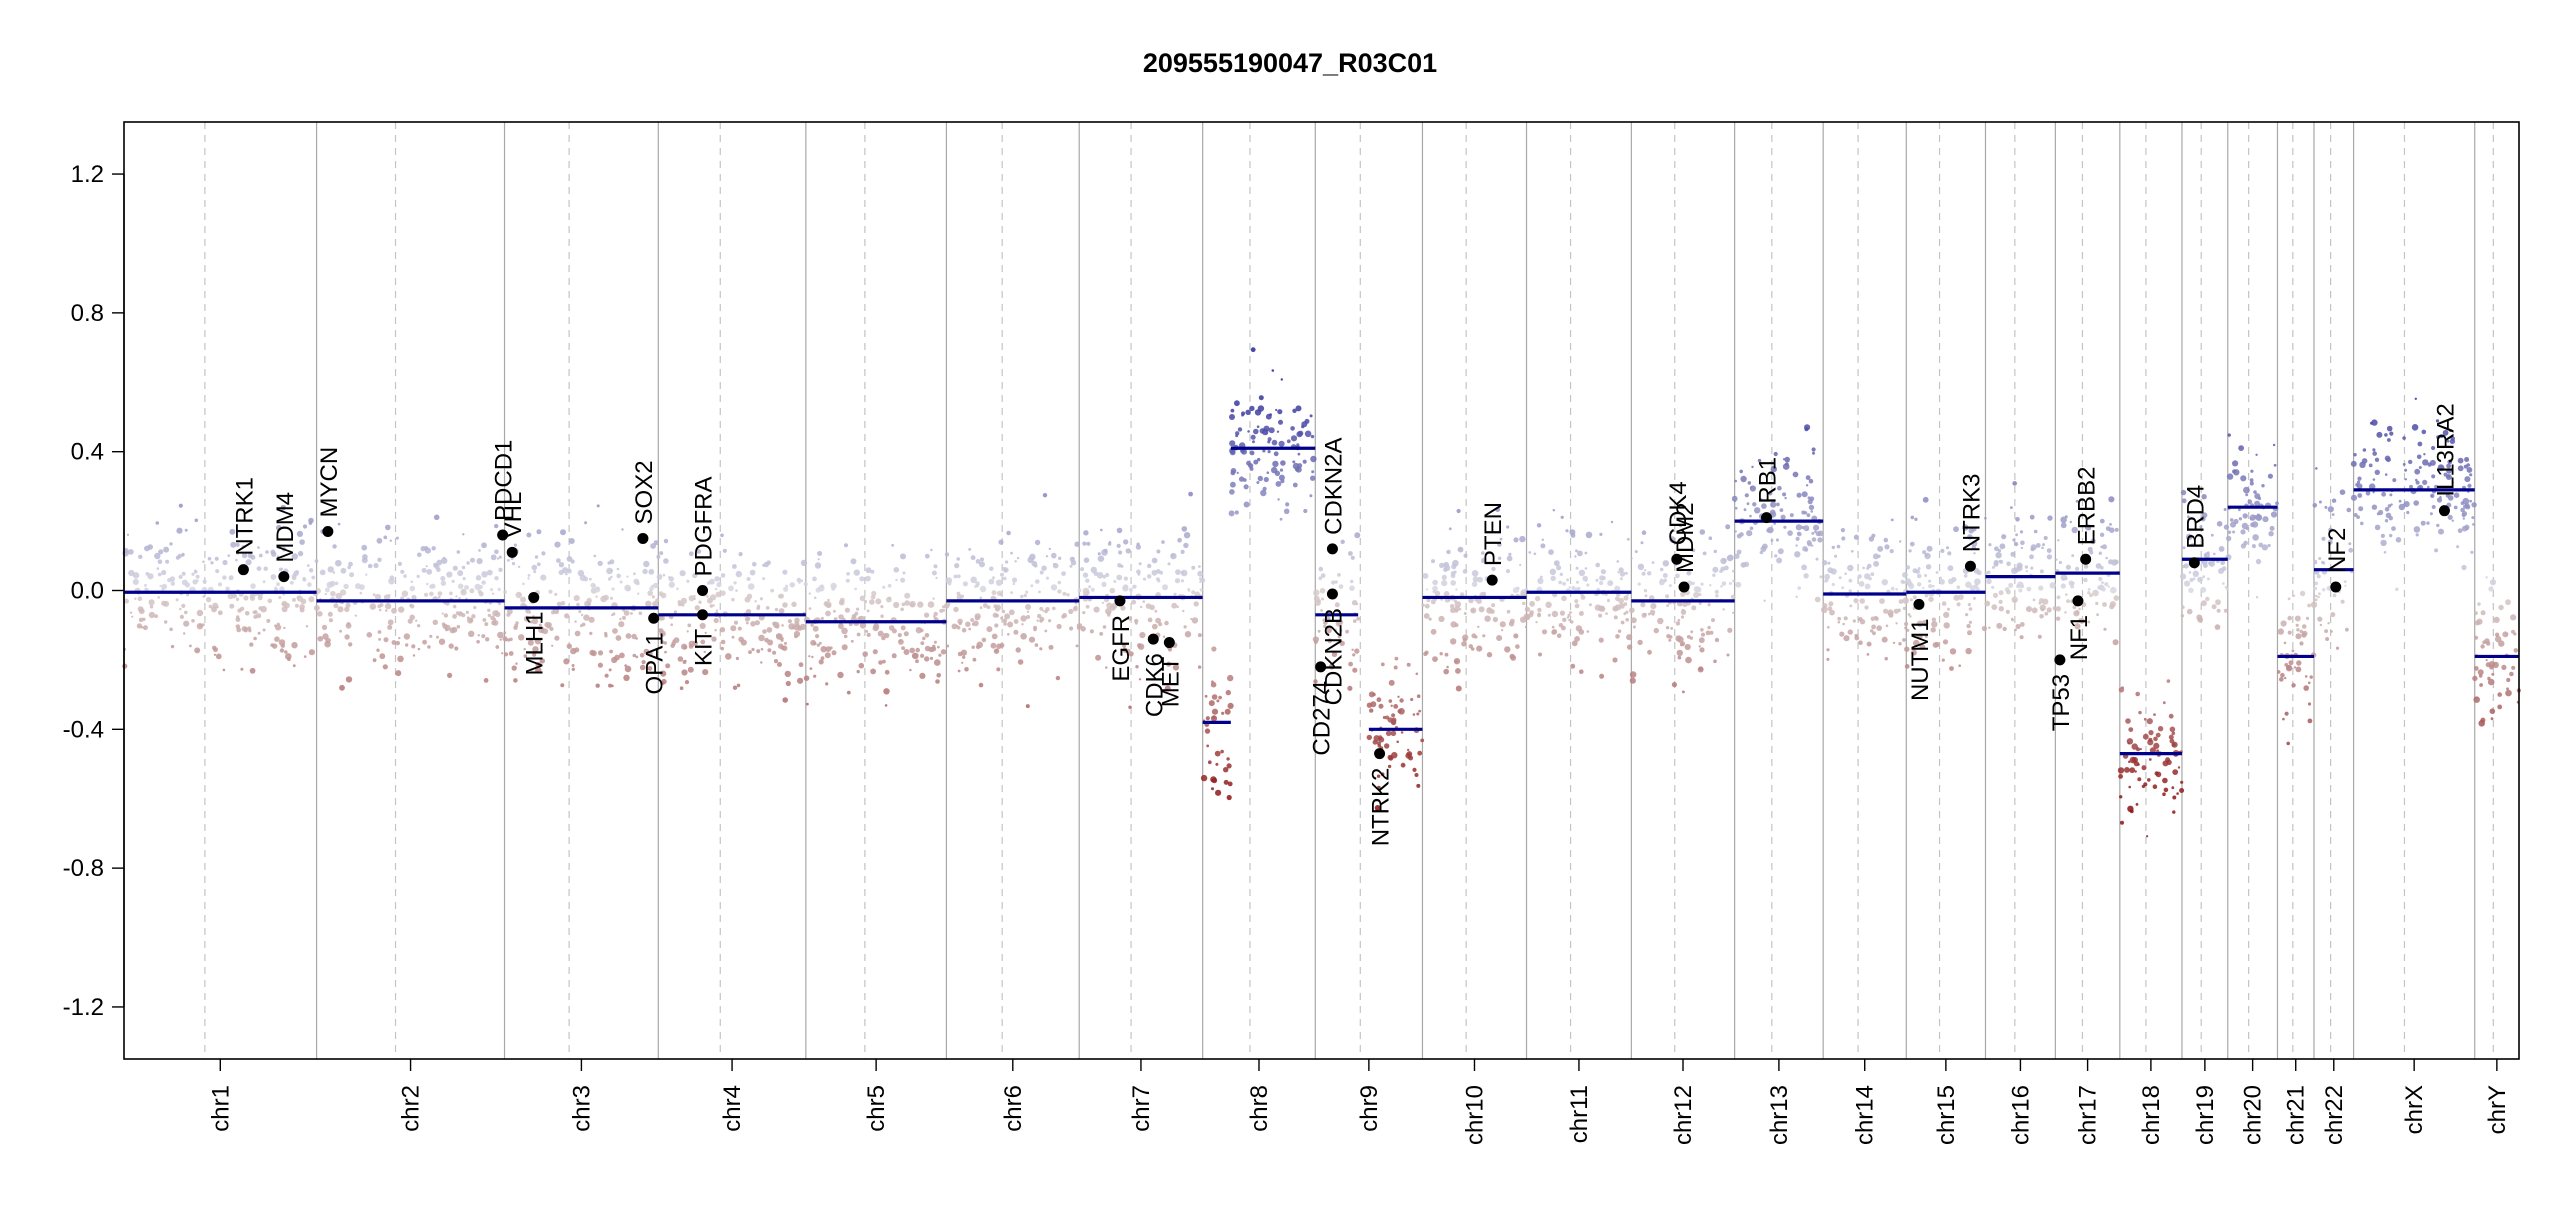 The height and width of the screenshot is (1205, 2550). What do you see at coordinates (732, 1108) in the screenshot?
I see `chromosome-label: chr4` at bounding box center [732, 1108].